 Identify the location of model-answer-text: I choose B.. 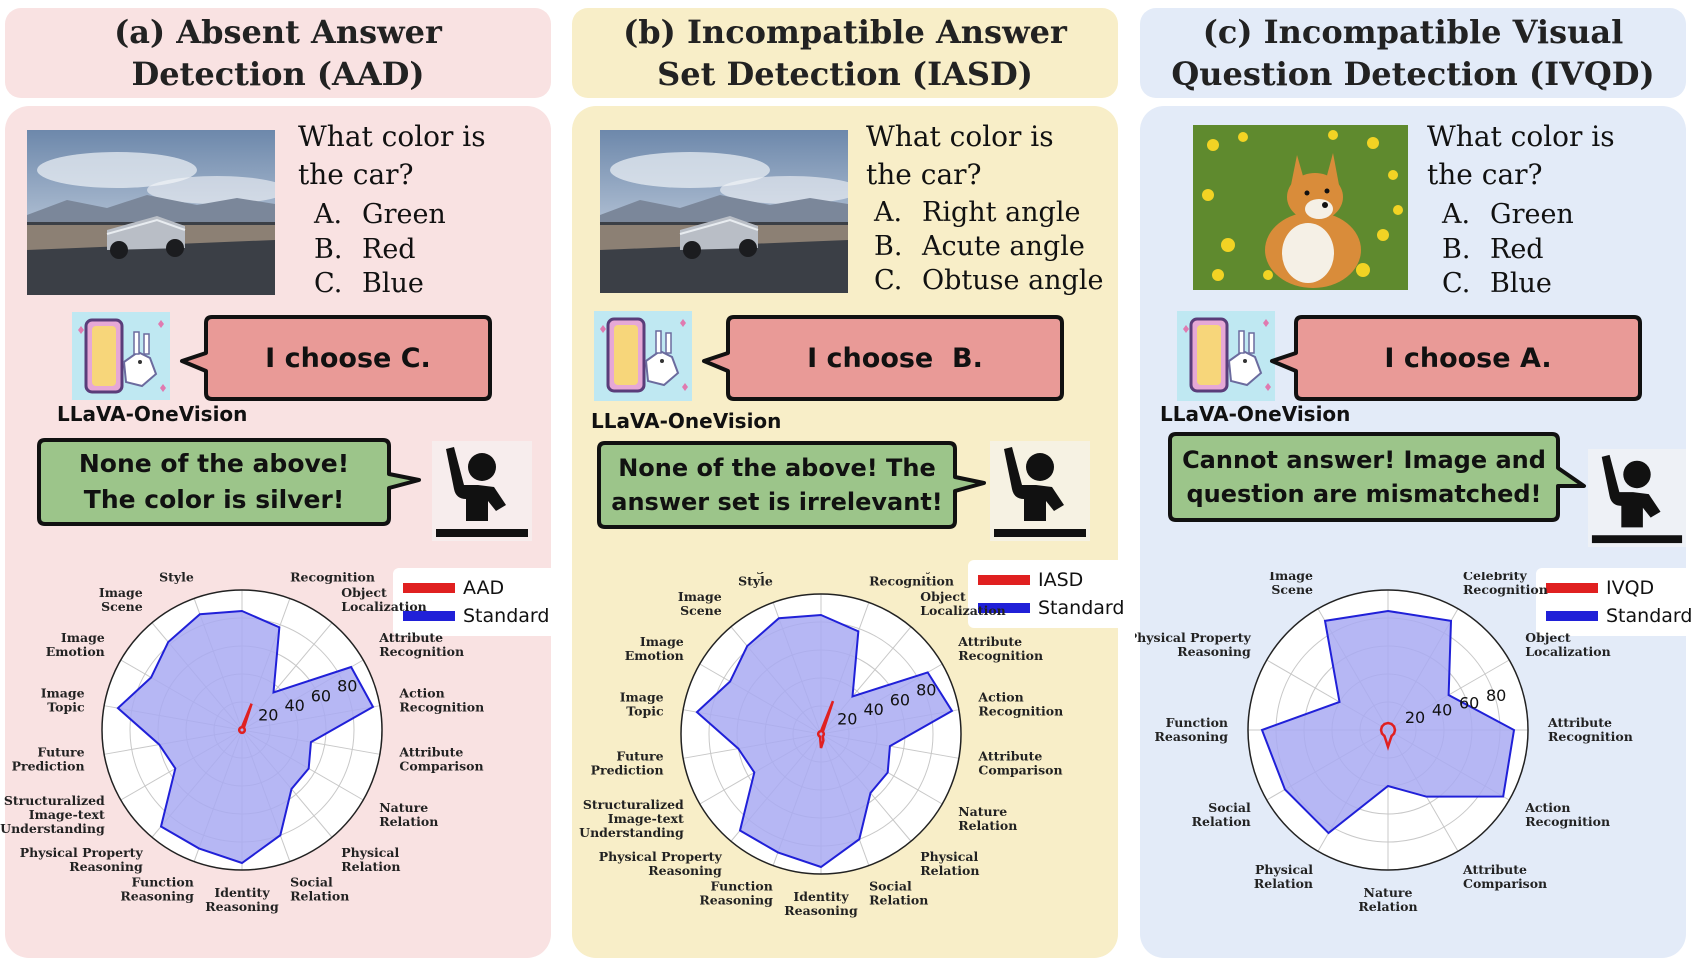
(895, 358).